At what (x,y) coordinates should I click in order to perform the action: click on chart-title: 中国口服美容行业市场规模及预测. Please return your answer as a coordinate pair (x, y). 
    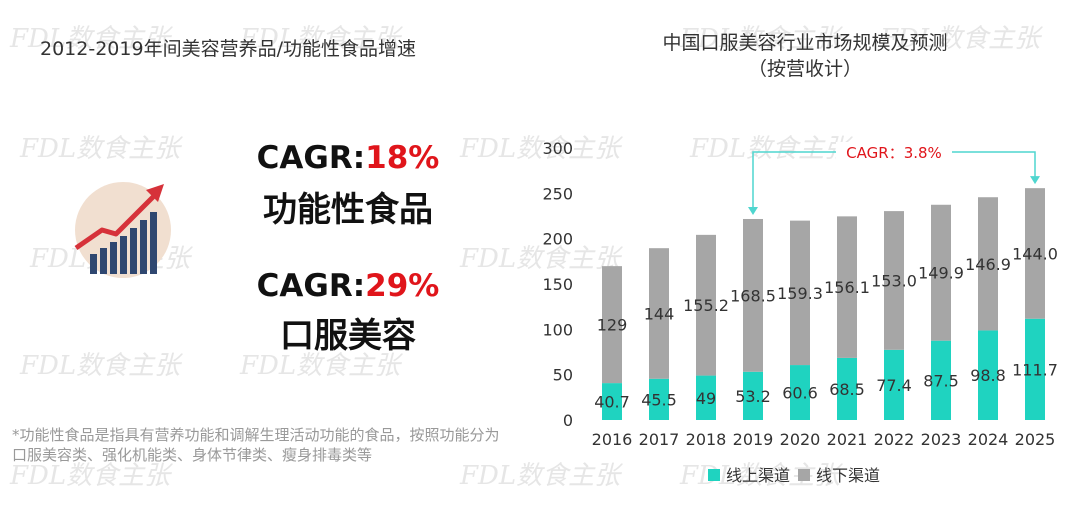
    Looking at the image, I should click on (805, 43).